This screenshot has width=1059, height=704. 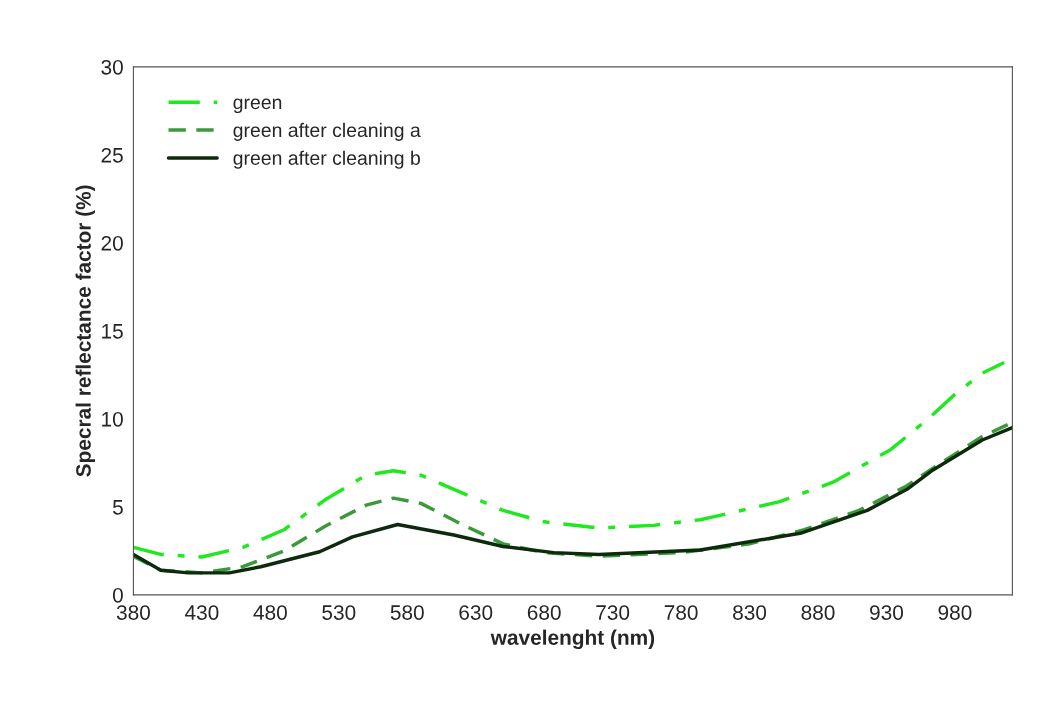 What do you see at coordinates (681, 612) in the screenshot?
I see `x-tick-label: 780` at bounding box center [681, 612].